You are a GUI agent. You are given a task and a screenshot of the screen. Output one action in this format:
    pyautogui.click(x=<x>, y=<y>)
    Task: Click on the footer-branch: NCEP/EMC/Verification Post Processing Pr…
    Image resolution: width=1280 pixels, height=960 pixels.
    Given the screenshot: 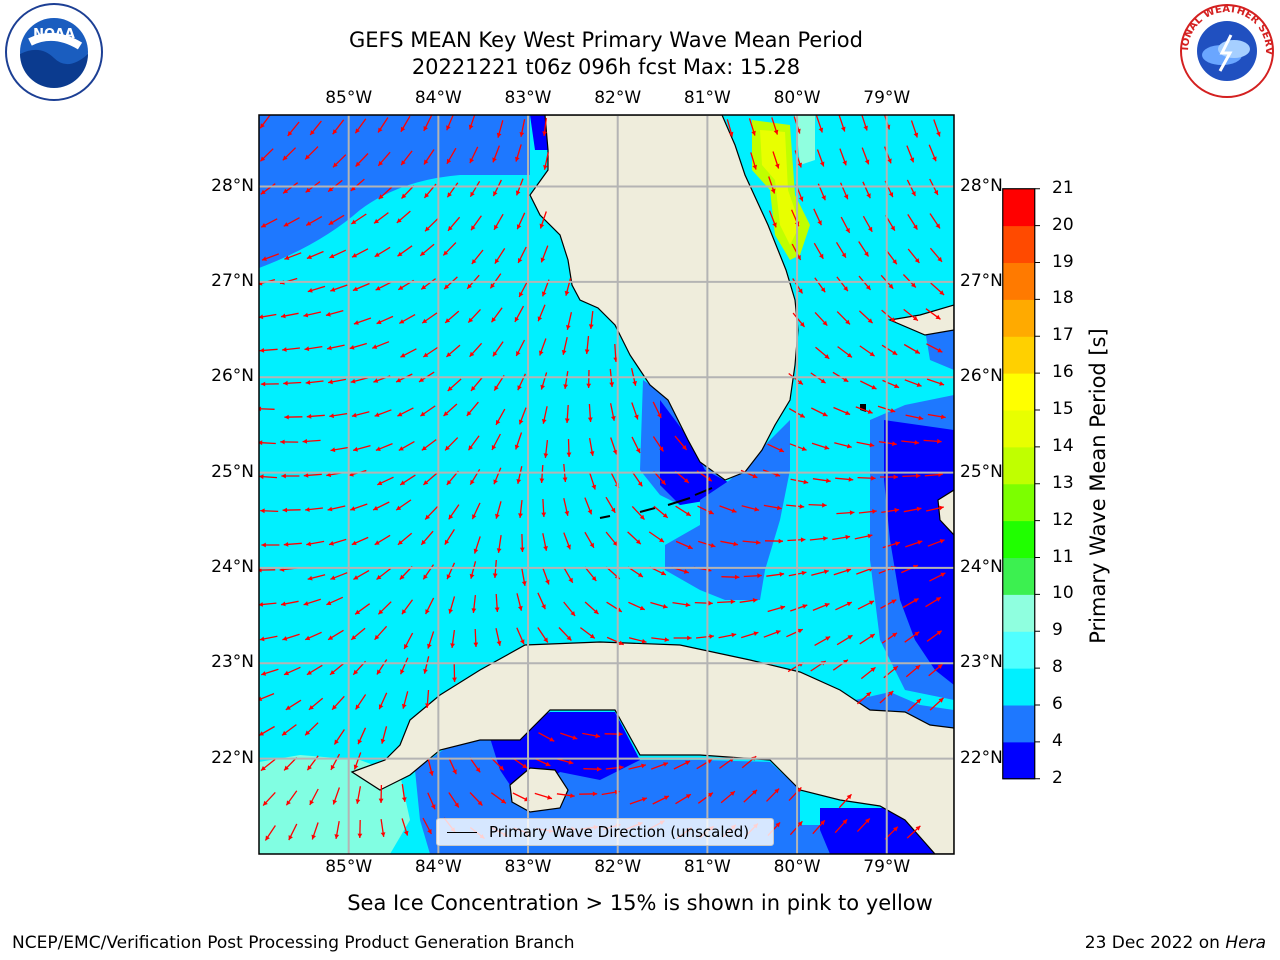 What is the action you would take?
    pyautogui.click(x=293, y=943)
    